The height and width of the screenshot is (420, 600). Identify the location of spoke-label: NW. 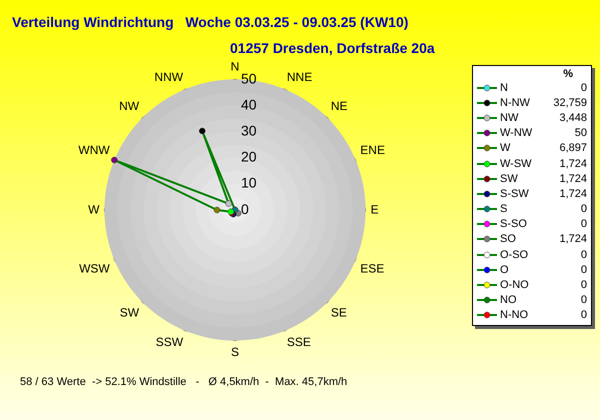
(129, 106).